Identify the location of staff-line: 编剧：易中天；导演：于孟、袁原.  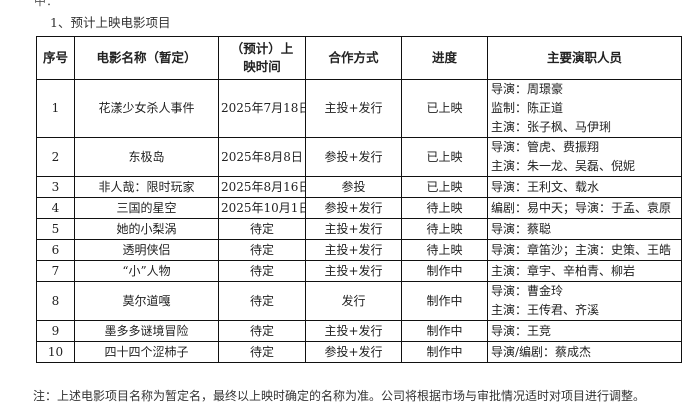
(581, 207).